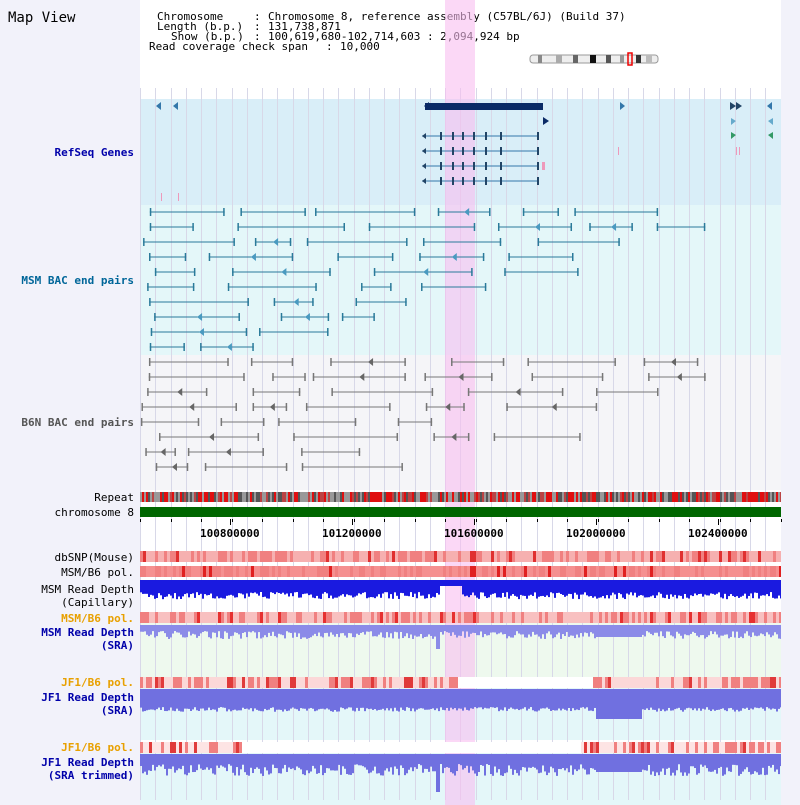 This screenshot has height=805, width=800. What do you see at coordinates (97, 747) in the screenshot?
I see `label-jf1-b6-pol-2: JF1/B6 pol.` at bounding box center [97, 747].